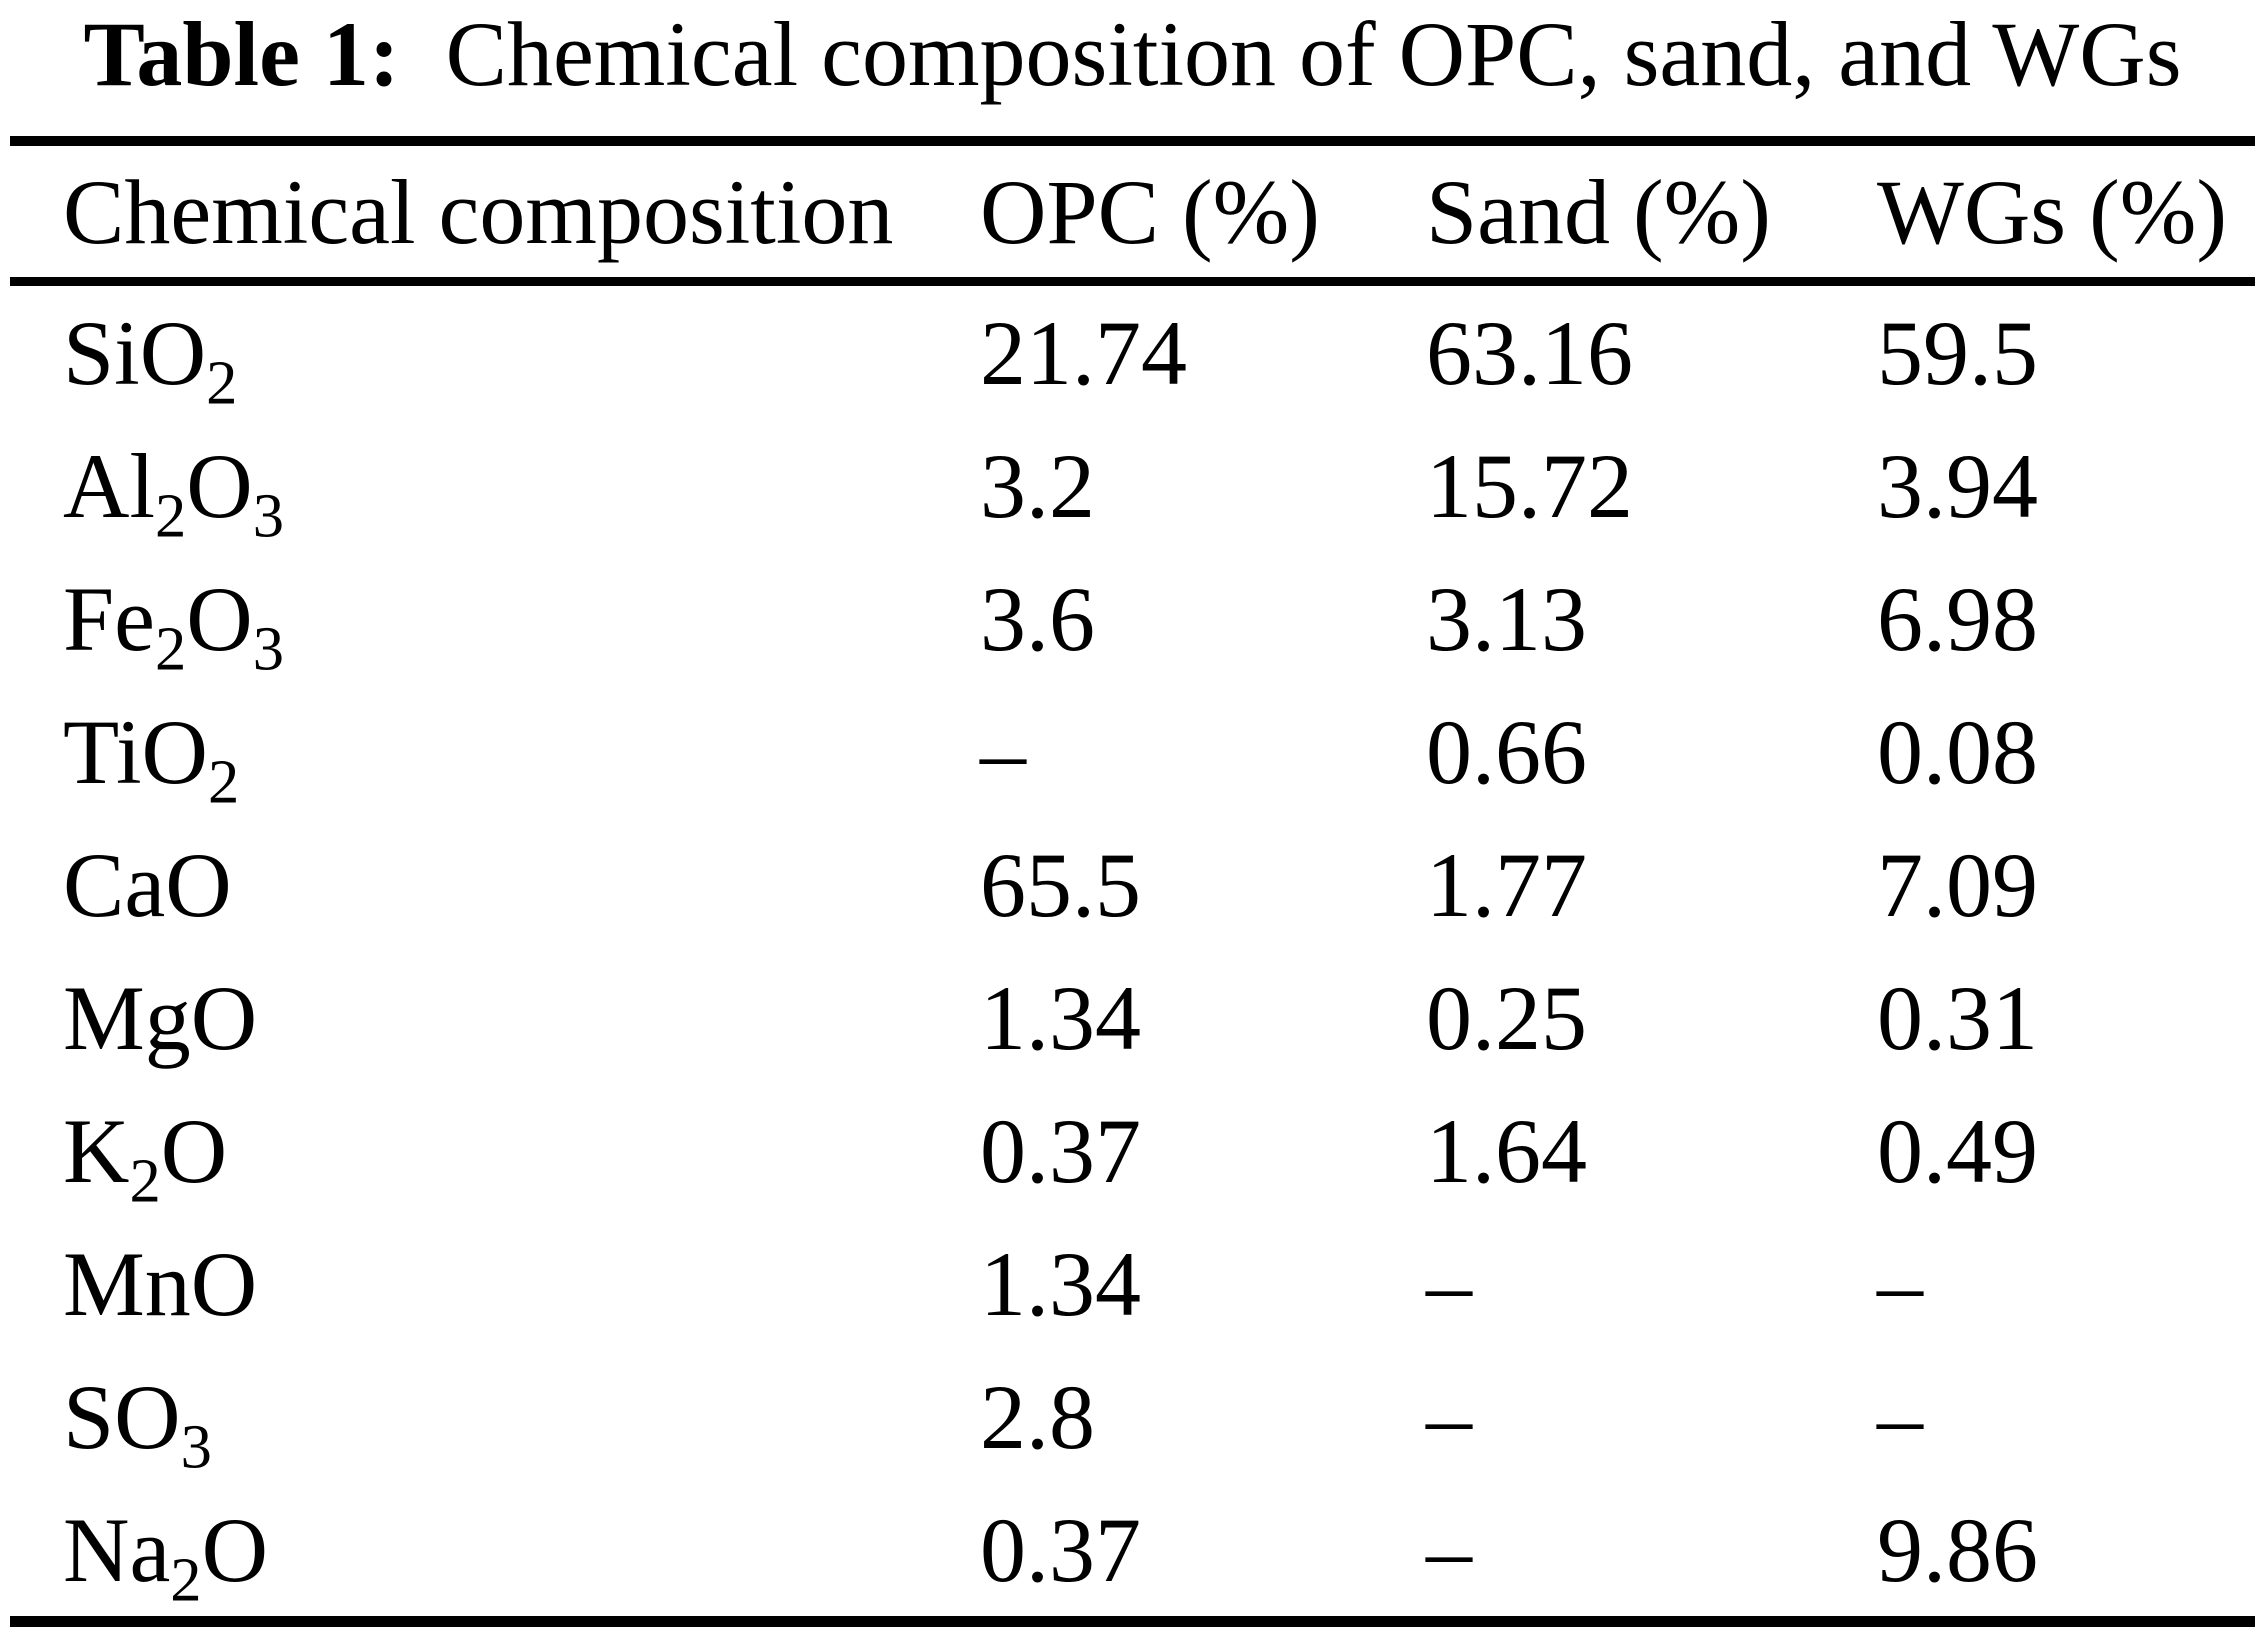 The height and width of the screenshot is (1634, 2265). What do you see at coordinates (1957, 751) in the screenshot?
I see `value-cell: 0.08` at bounding box center [1957, 751].